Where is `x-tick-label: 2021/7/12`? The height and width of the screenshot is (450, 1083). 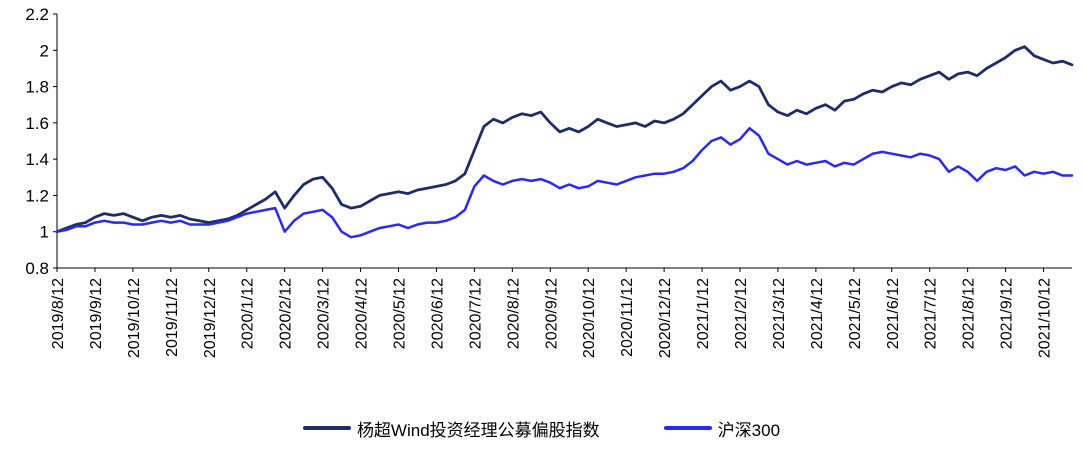
x-tick-label: 2021/7/12 is located at coordinates (931, 313).